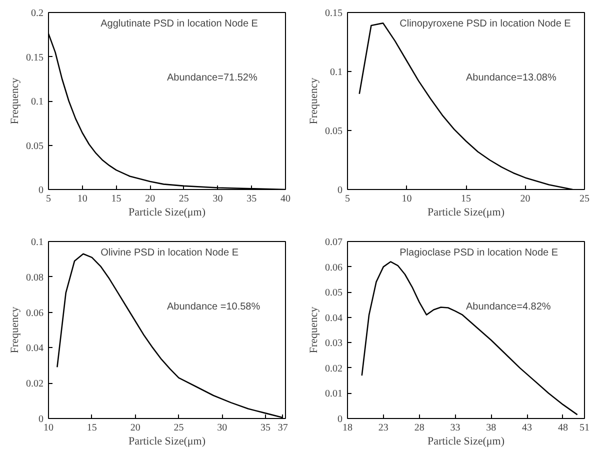 The image size is (598, 459). I want to click on x-tick-label: 33, so click(455, 428).